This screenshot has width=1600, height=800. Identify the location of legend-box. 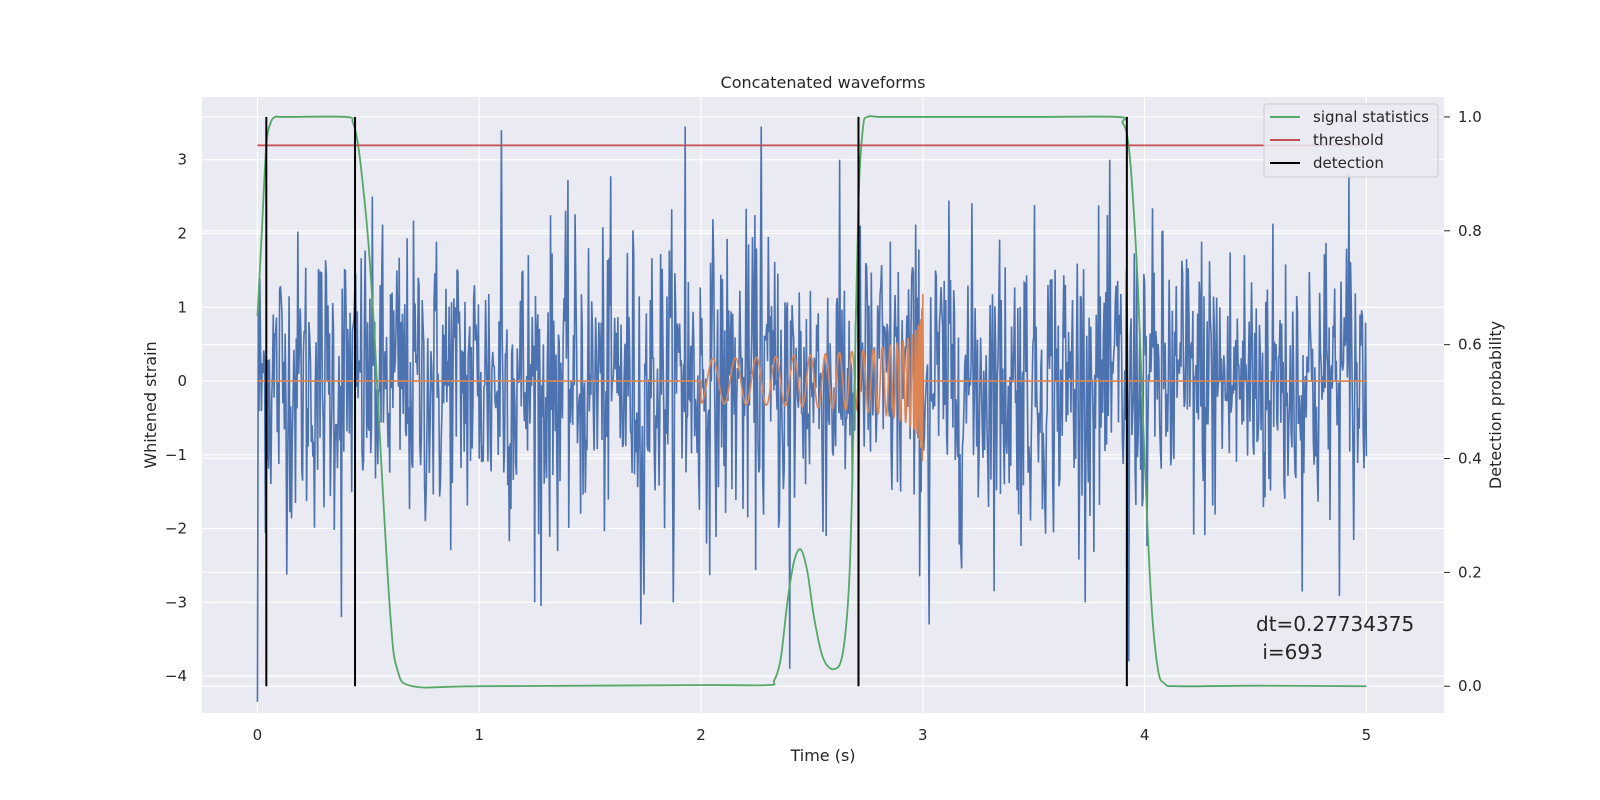
(1351, 140).